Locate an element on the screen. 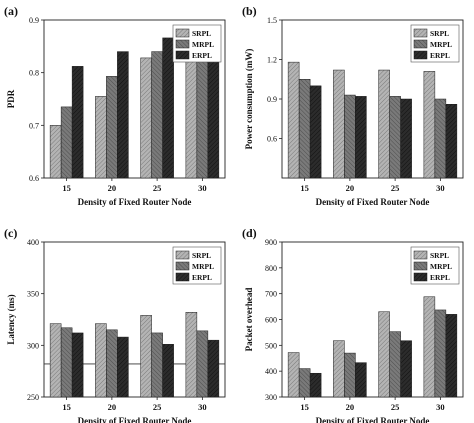 This screenshot has width=474, height=423. y-tick-label: 0.7 is located at coordinates (34, 125).